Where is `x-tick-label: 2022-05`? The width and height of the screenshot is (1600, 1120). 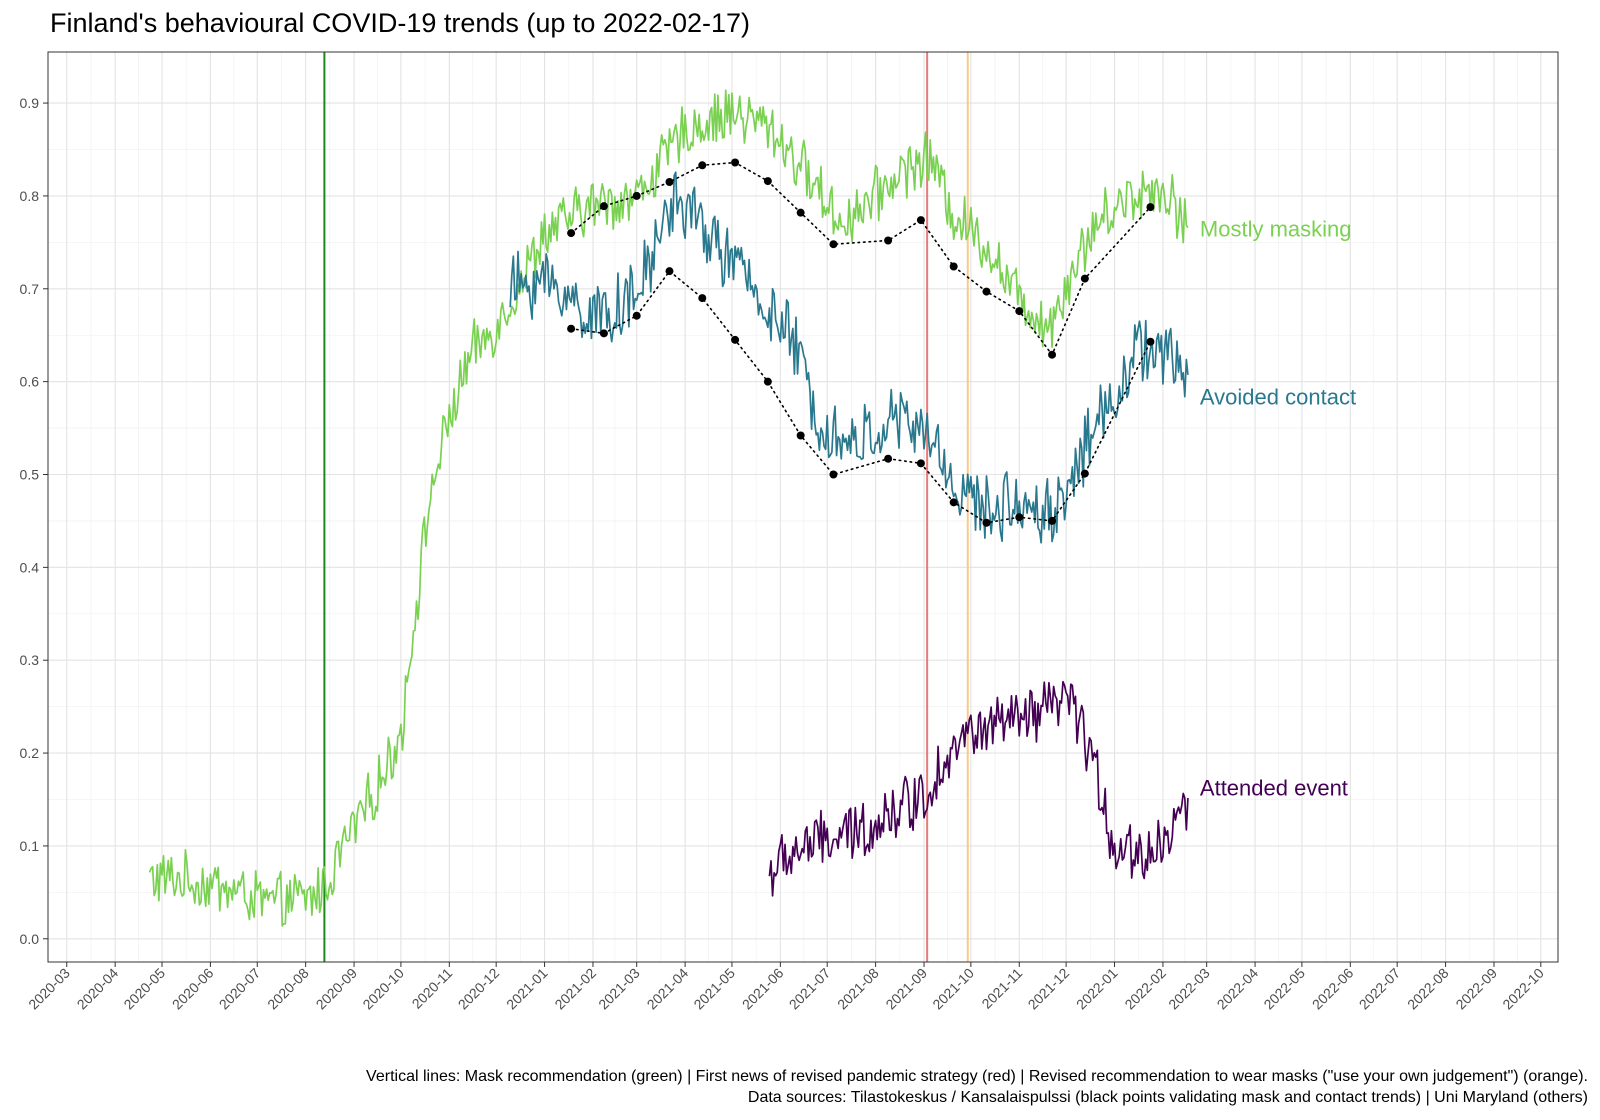
x-tick-label: 2022-05 is located at coordinates (1284, 989).